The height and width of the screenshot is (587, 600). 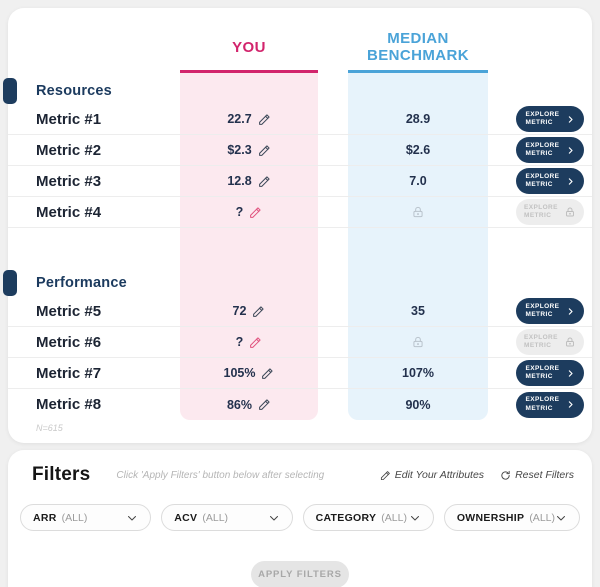 What do you see at coordinates (69, 212) in the screenshot?
I see `metric-label: Metric #4` at bounding box center [69, 212].